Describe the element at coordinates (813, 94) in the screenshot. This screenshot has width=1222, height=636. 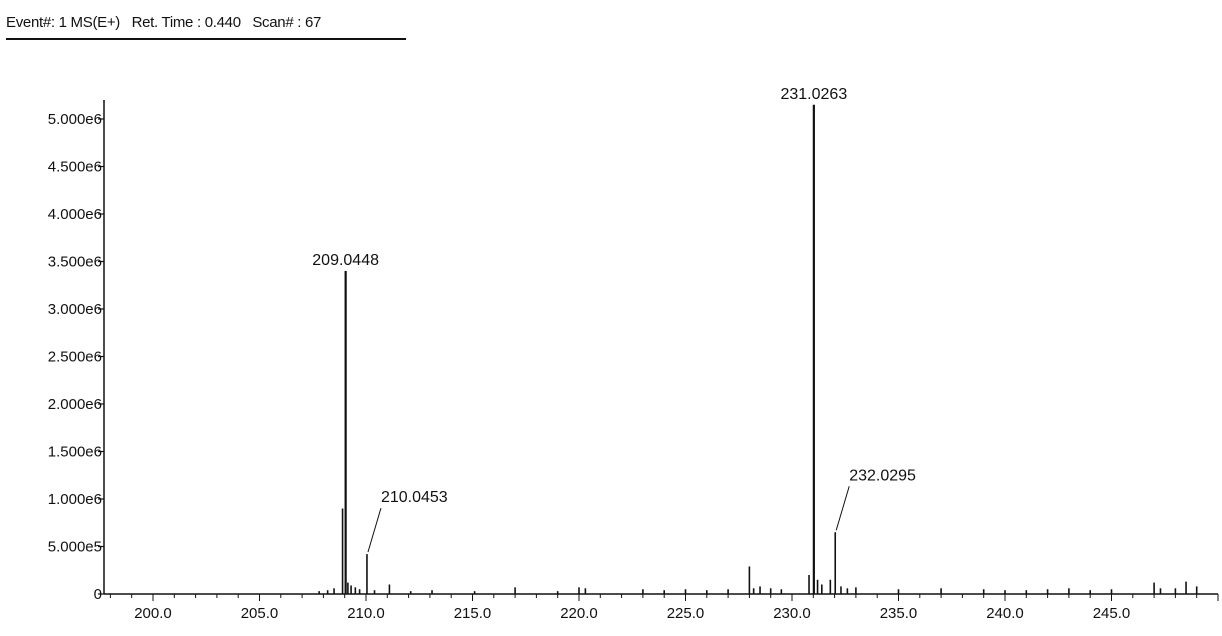
I see `peak-mz-label: 231.0263` at that location.